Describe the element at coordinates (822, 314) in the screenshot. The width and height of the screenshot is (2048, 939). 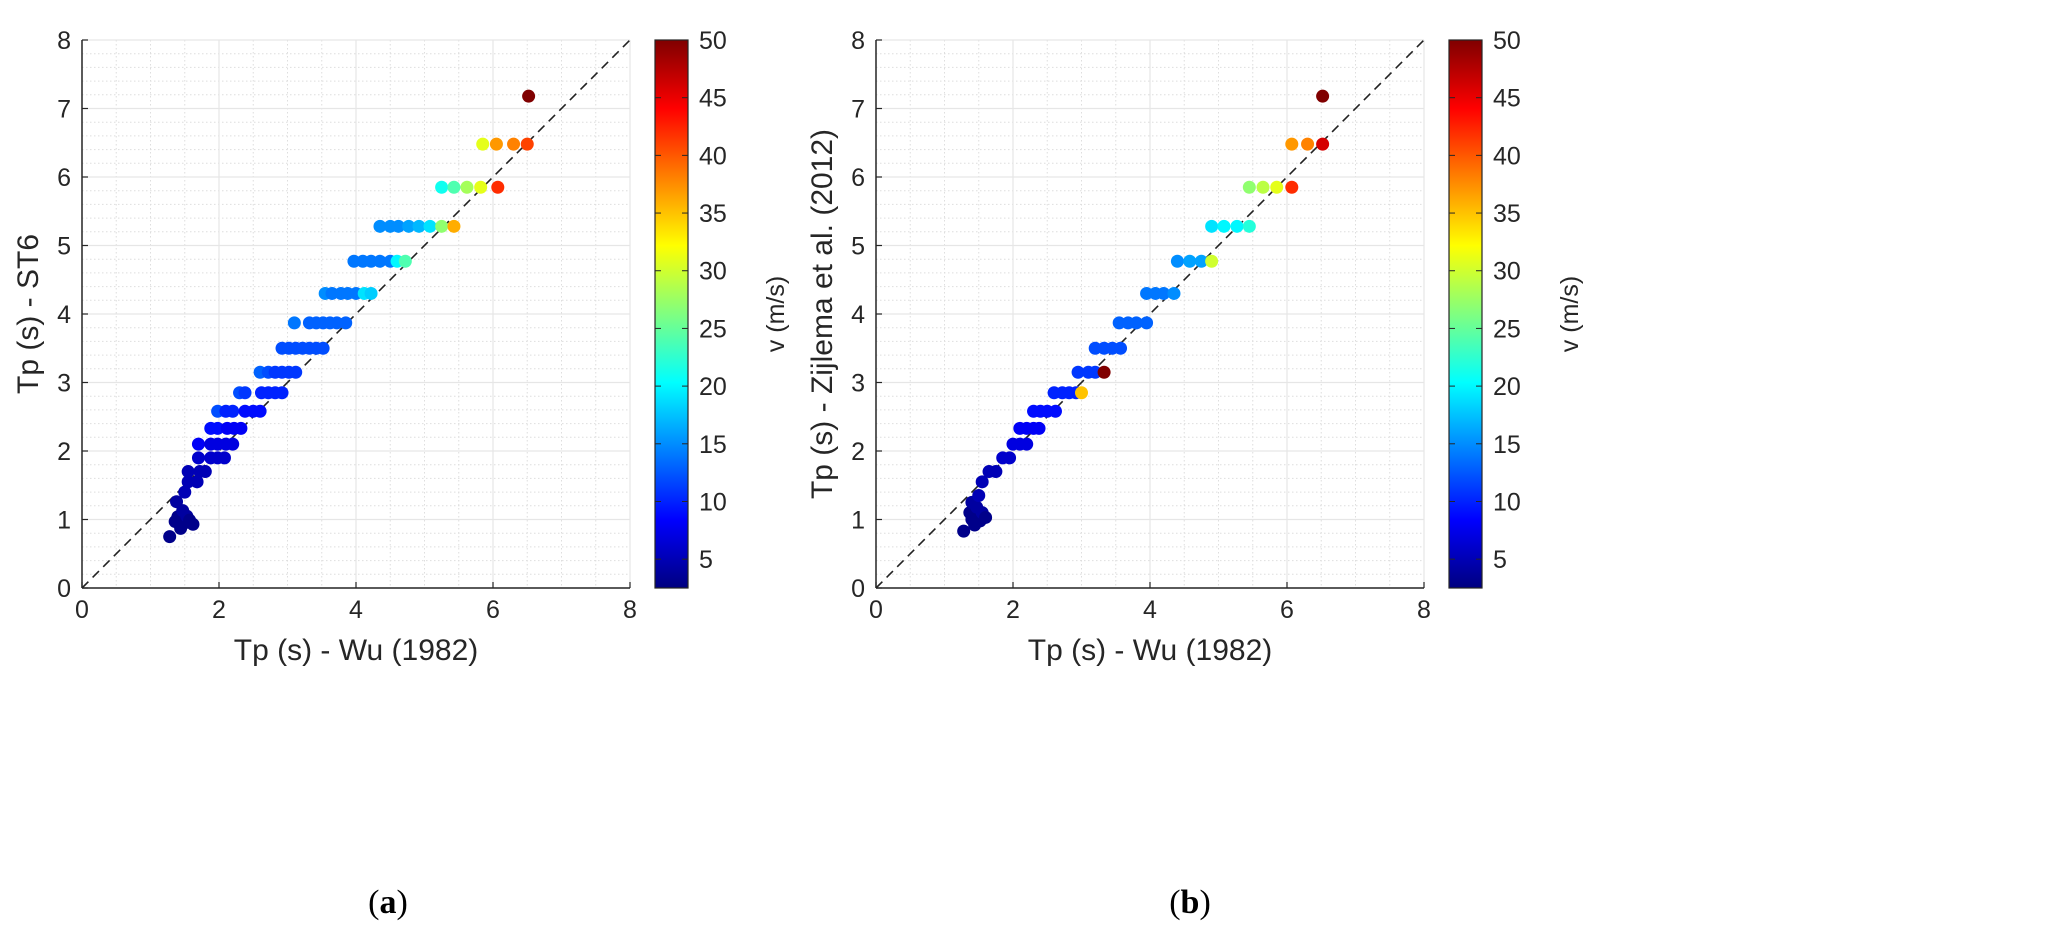
I see `y-axis-label: Tp (s) - Zijlema et al. (2012)` at that location.